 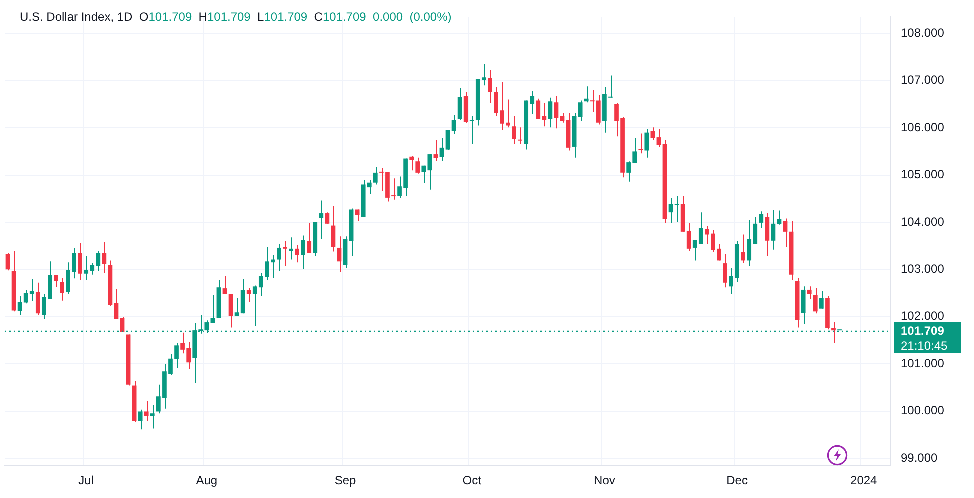 What do you see at coordinates (737, 481) in the screenshot?
I see `x-tick-label: Dec` at bounding box center [737, 481].